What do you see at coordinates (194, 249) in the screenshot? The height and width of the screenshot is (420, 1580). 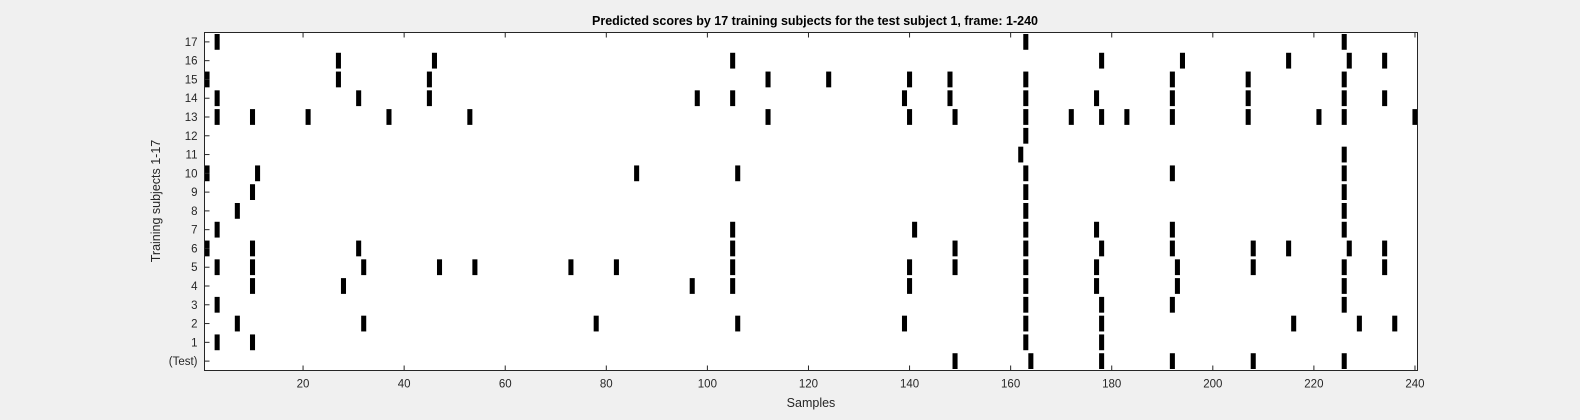 I see `y-tick-label: 6` at bounding box center [194, 249].